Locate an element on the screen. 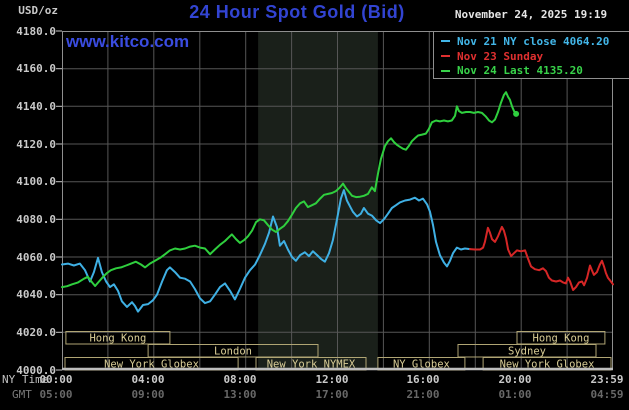 This screenshot has width=629, height=410. y-axis-tick-label: 4180.0 is located at coordinates (36, 31).